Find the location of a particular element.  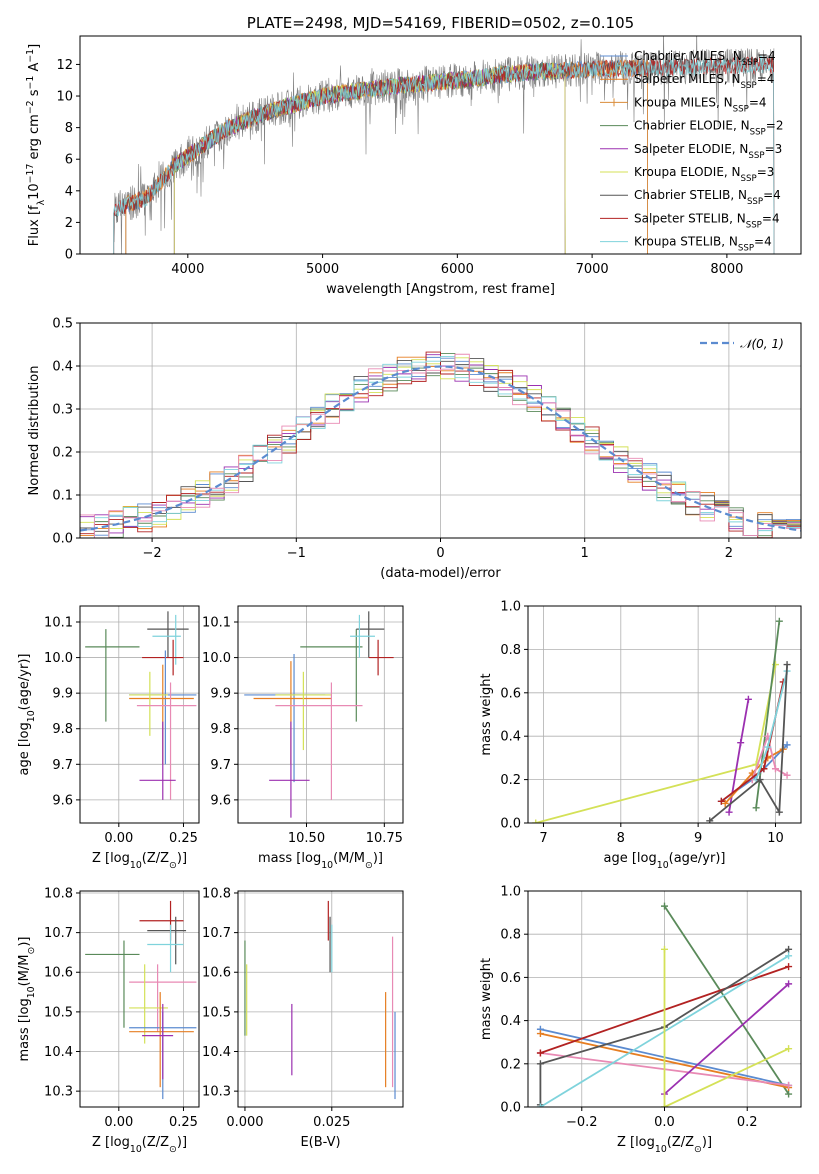

legend-label: Salpeter MILES, NSSP=4 is located at coordinates (704, 81).